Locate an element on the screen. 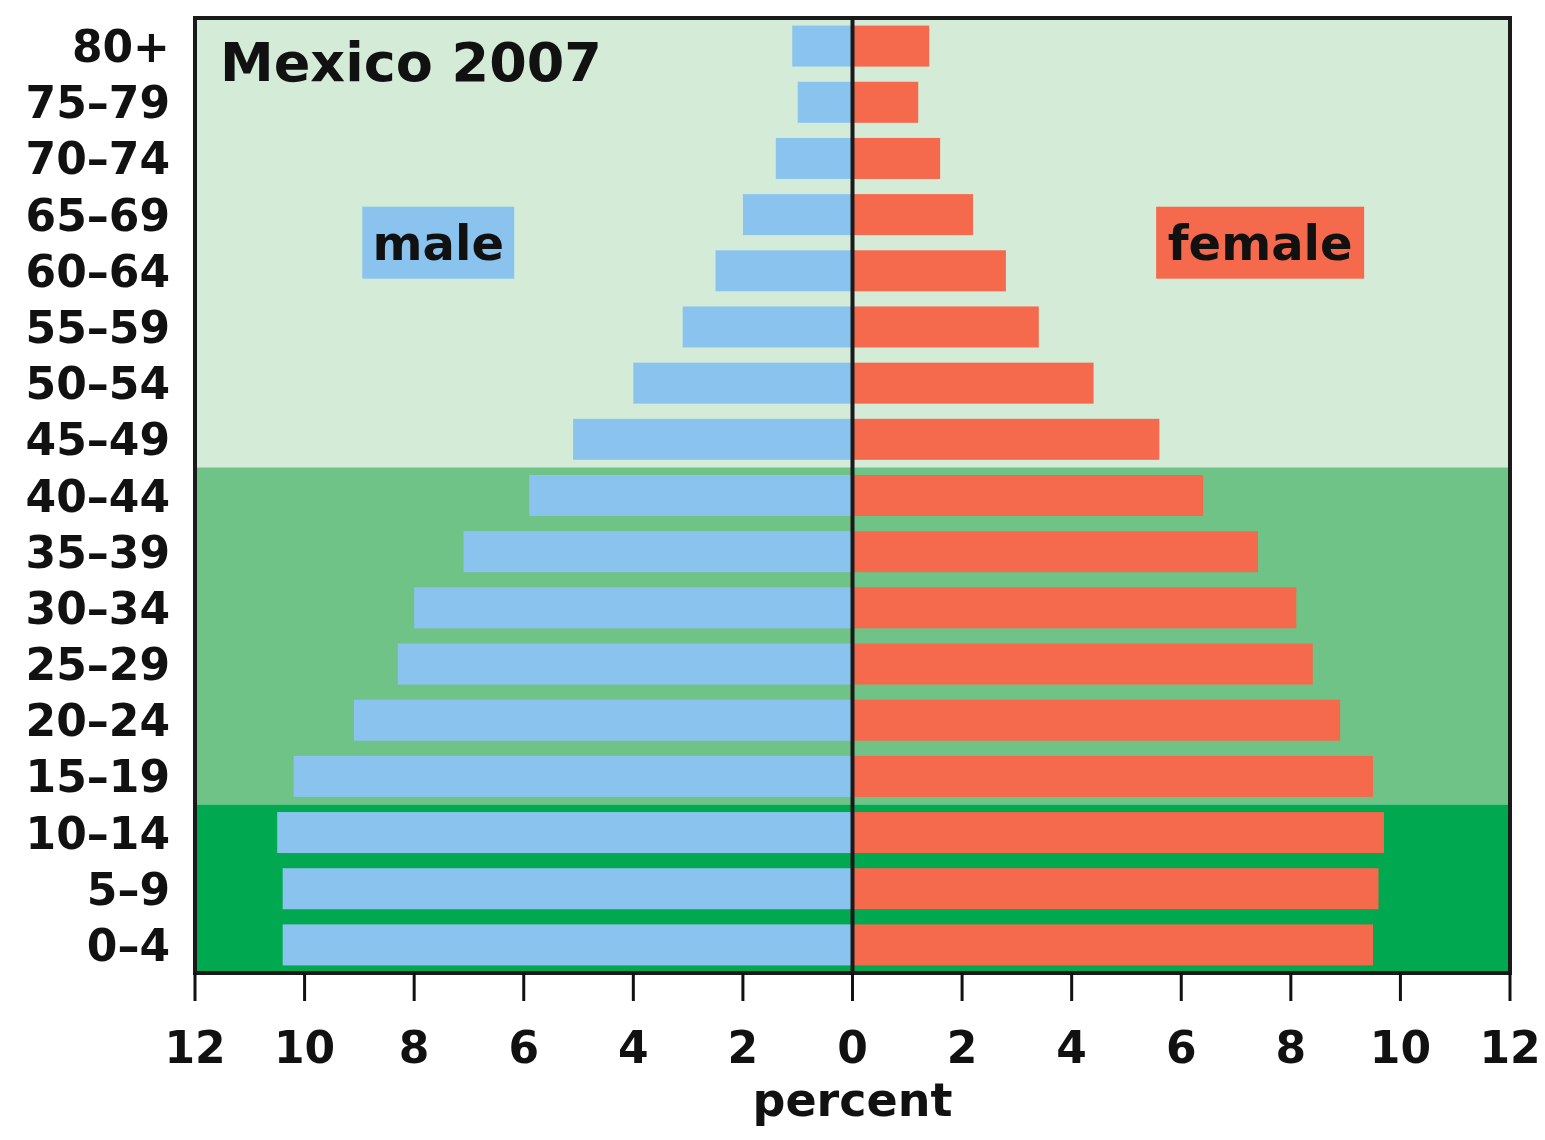 The height and width of the screenshot is (1140, 1545). y-tick-label: 0–4 is located at coordinates (128, 945).